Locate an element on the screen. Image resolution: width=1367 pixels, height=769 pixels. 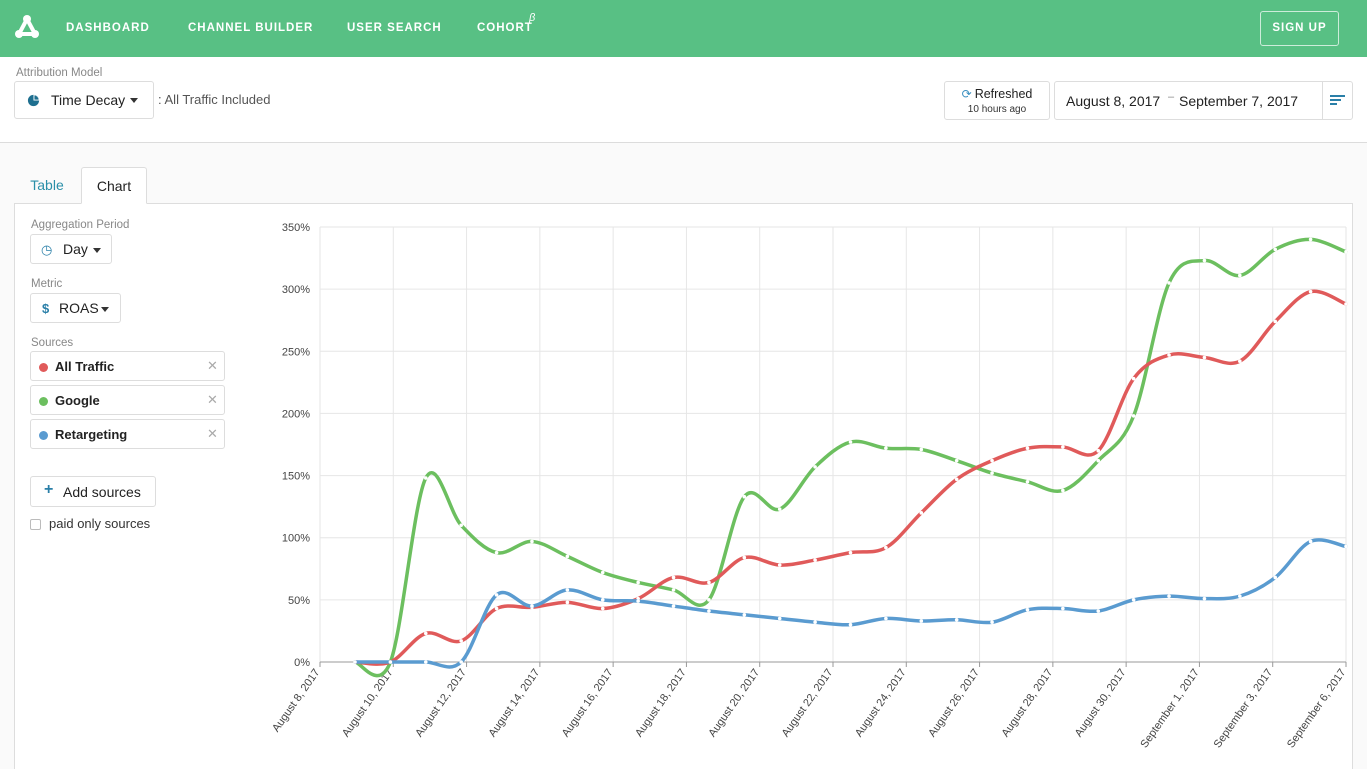
x-tick-label: August 28, 2017 is located at coordinates (1028, 703).